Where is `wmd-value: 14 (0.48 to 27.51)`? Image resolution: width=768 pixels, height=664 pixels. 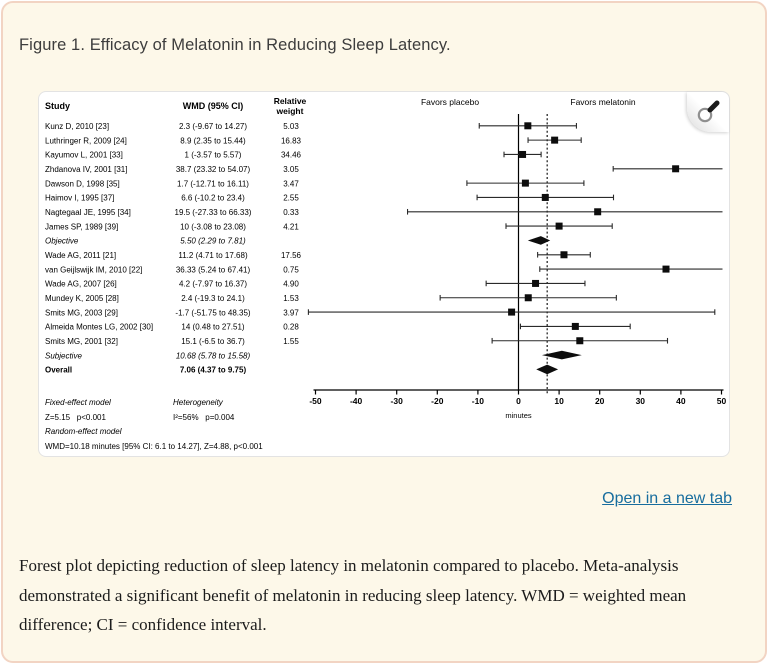 wmd-value: 14 (0.48 to 27.51) is located at coordinates (212, 327).